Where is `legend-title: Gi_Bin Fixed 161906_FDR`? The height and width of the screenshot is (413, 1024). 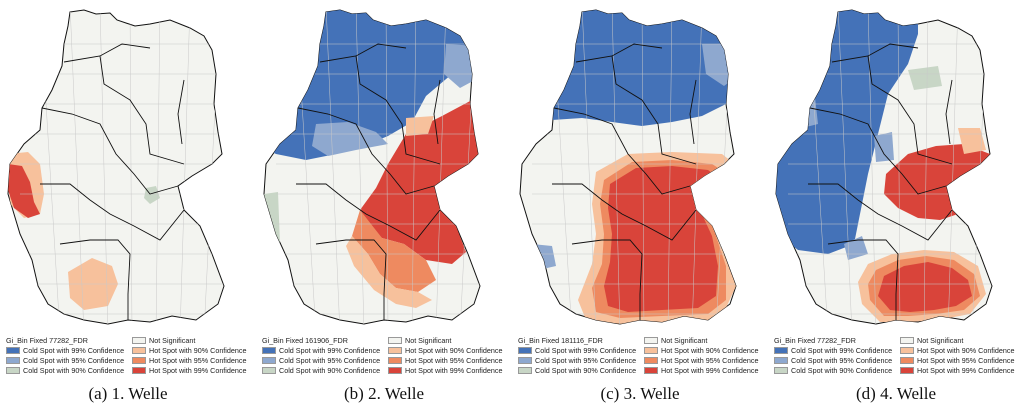 legend-title: Gi_Bin Fixed 161906_FDR is located at coordinates (305, 340).